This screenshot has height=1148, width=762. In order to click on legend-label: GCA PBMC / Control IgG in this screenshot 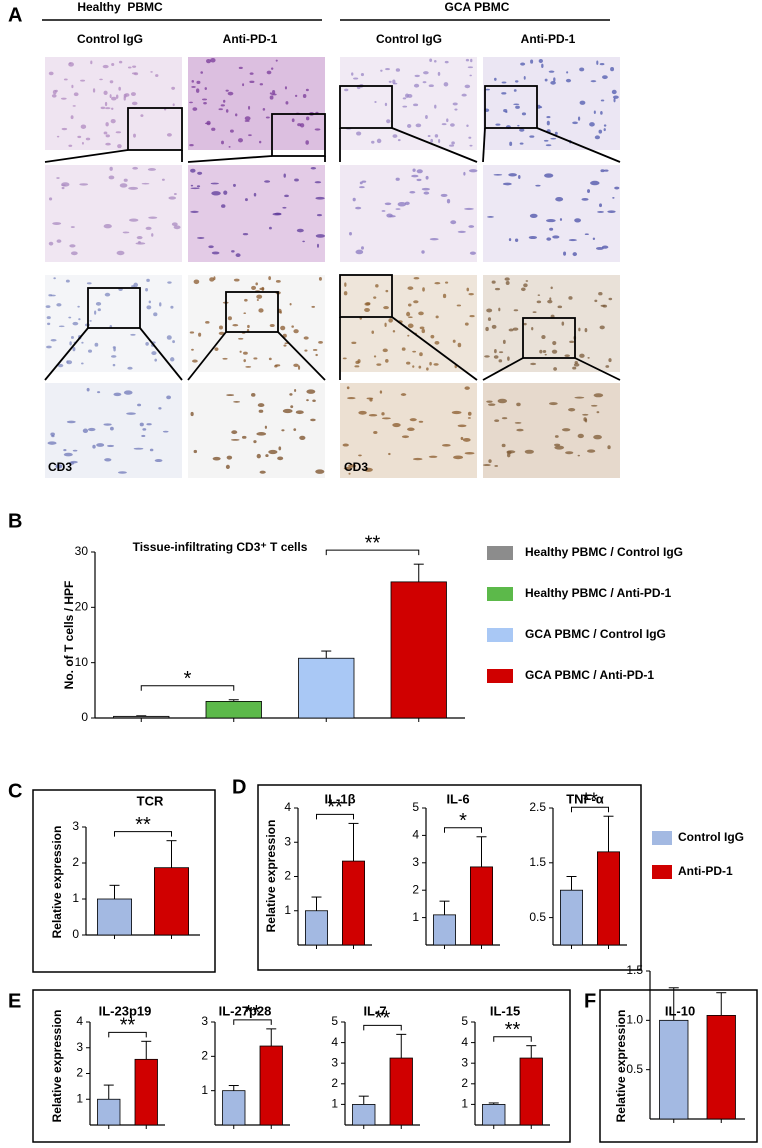, I will do `click(595, 634)`.